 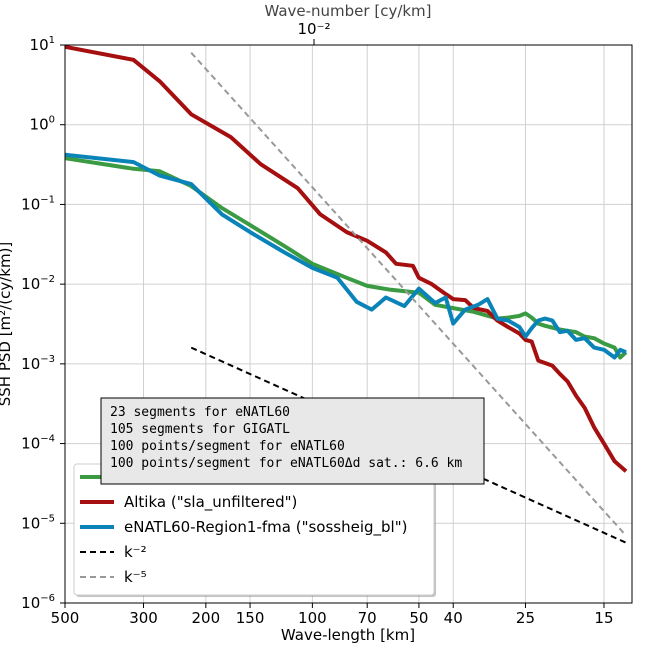 What do you see at coordinates (135, 577) in the screenshot?
I see `legend-label-4: k⁻⁵` at bounding box center [135, 577].